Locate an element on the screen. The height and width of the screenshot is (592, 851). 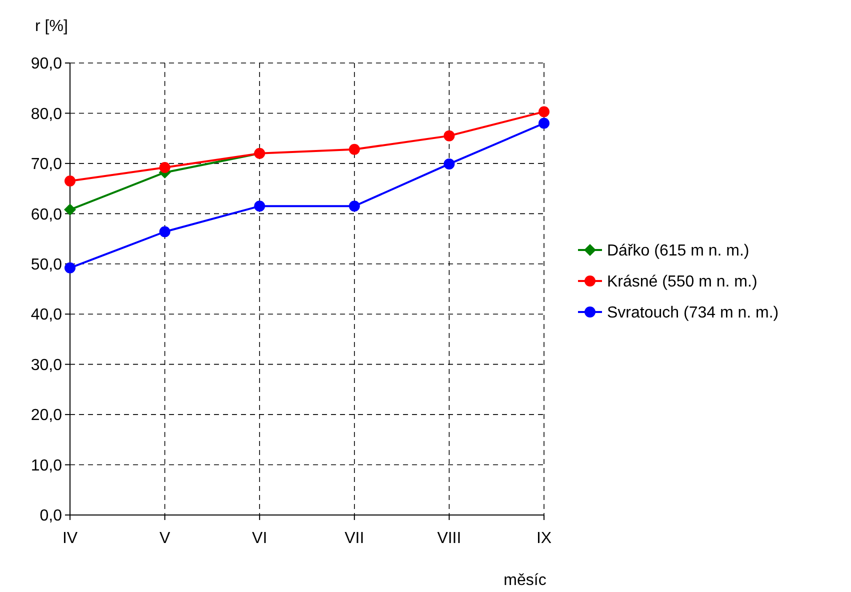
y-tick-label: 10,0 is located at coordinates (46, 465).